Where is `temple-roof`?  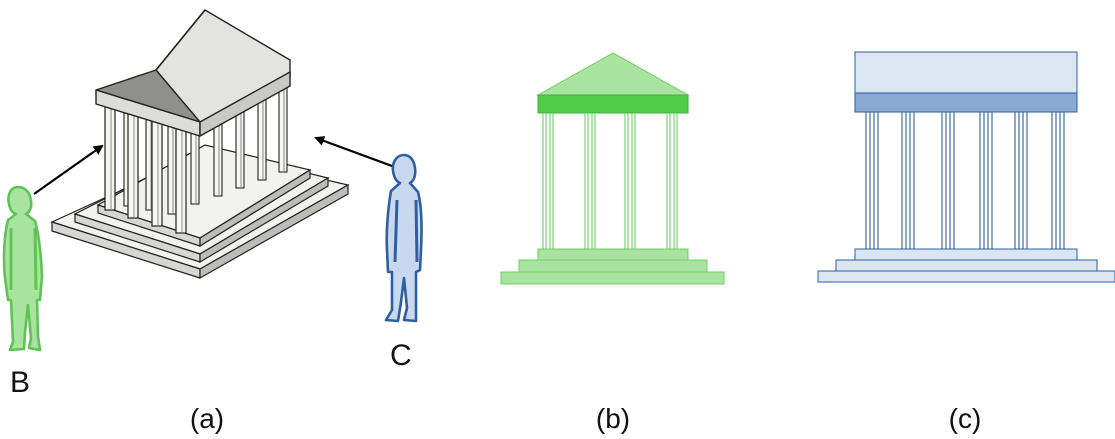
temple-roof is located at coordinates (193, 73).